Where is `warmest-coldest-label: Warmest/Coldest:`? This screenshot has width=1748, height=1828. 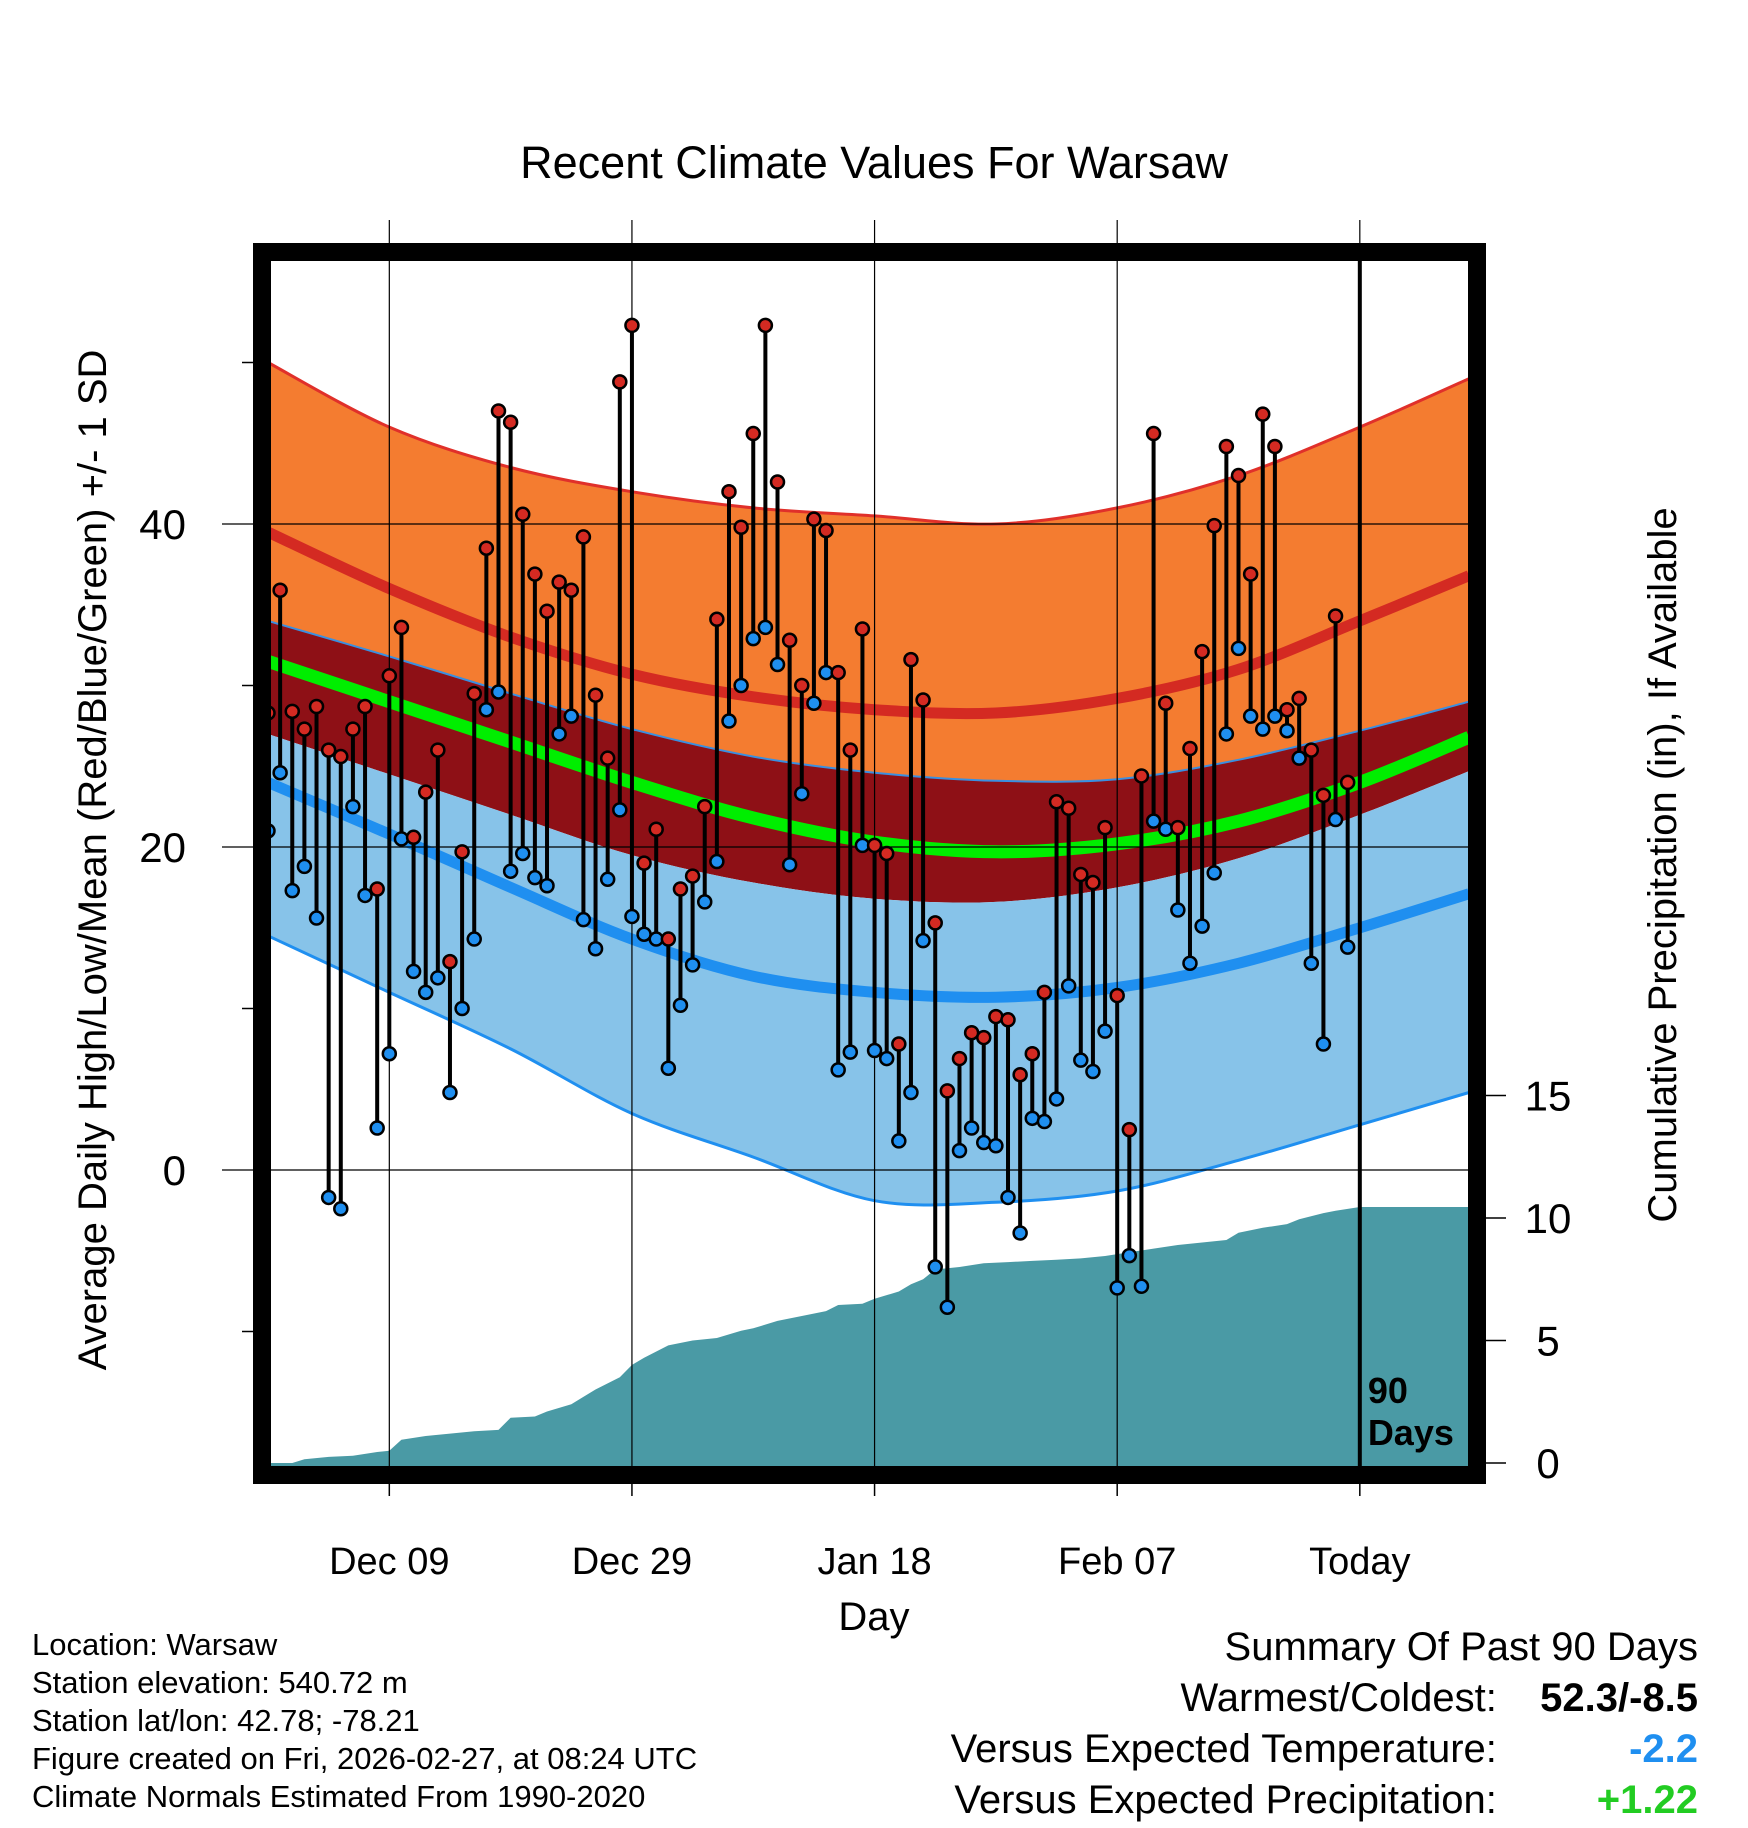 warmest-coldest-label: Warmest/Coldest: is located at coordinates (1338, 1698).